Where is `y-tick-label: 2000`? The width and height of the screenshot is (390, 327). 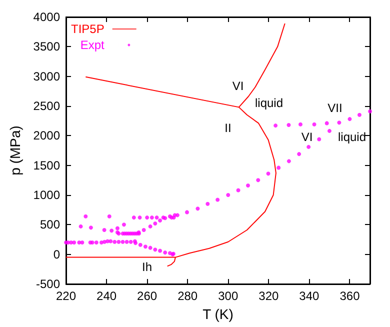 y-tick-label: 2000 is located at coordinates (46, 135).